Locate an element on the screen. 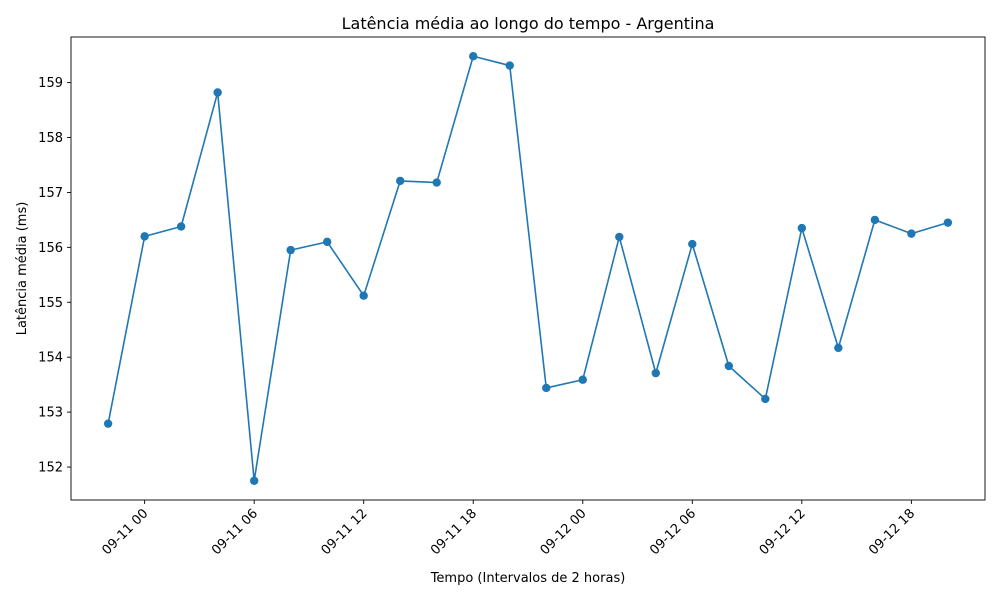  y-tick-label: 155 is located at coordinates (50, 303).